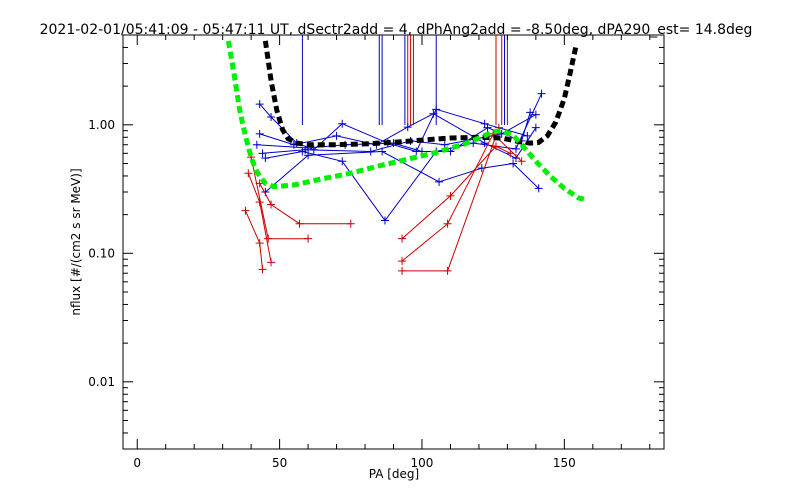 The height and width of the screenshot is (500, 800). I want to click on x-tick-label: 50, so click(279, 463).